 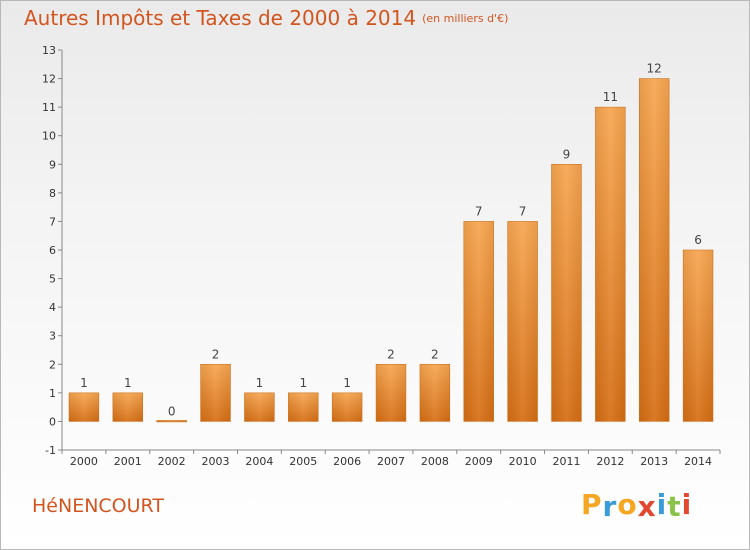 What do you see at coordinates (220, 18) in the screenshot?
I see `title-text: Autres Impôts et Taxes de 2000 à 2014` at bounding box center [220, 18].